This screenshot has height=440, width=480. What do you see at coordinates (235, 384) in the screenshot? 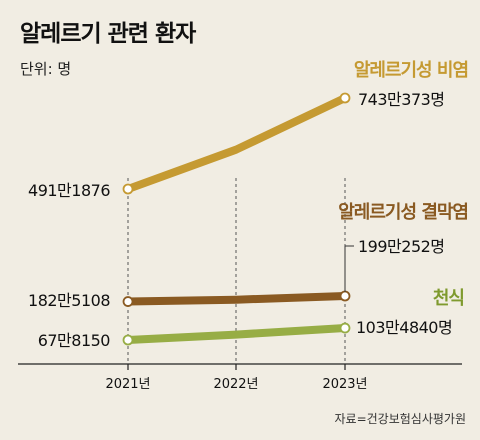
I see `x-tick-label: 2022년` at bounding box center [235, 384].